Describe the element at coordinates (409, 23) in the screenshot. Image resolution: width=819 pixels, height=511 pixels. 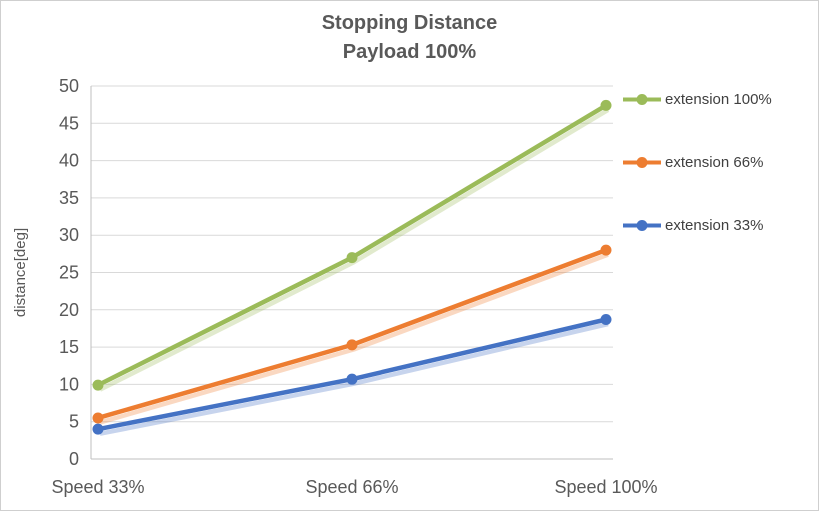
I see `chart-title-line1: Stopping Distance` at that location.